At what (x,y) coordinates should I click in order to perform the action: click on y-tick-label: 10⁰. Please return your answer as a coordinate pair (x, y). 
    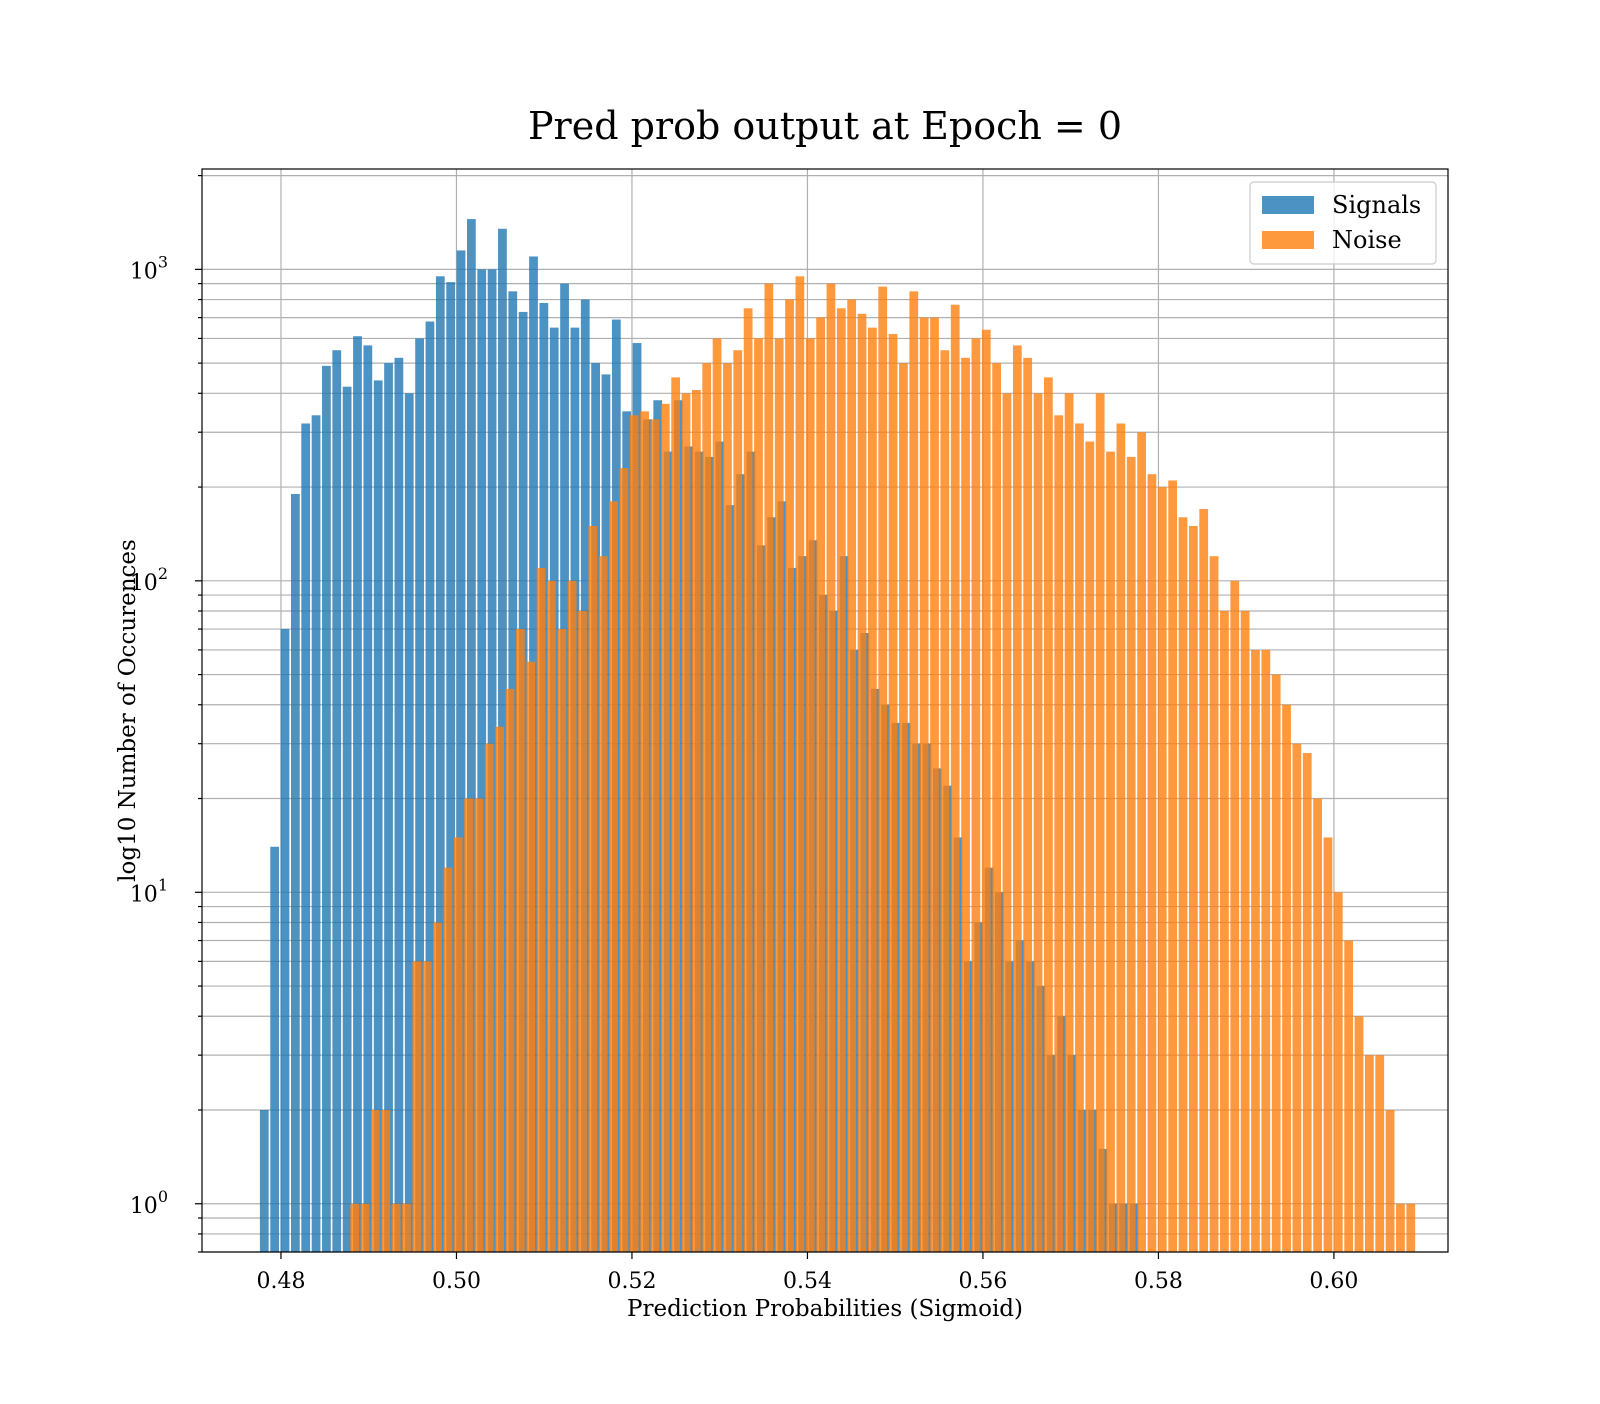
    Looking at the image, I should click on (149, 1203).